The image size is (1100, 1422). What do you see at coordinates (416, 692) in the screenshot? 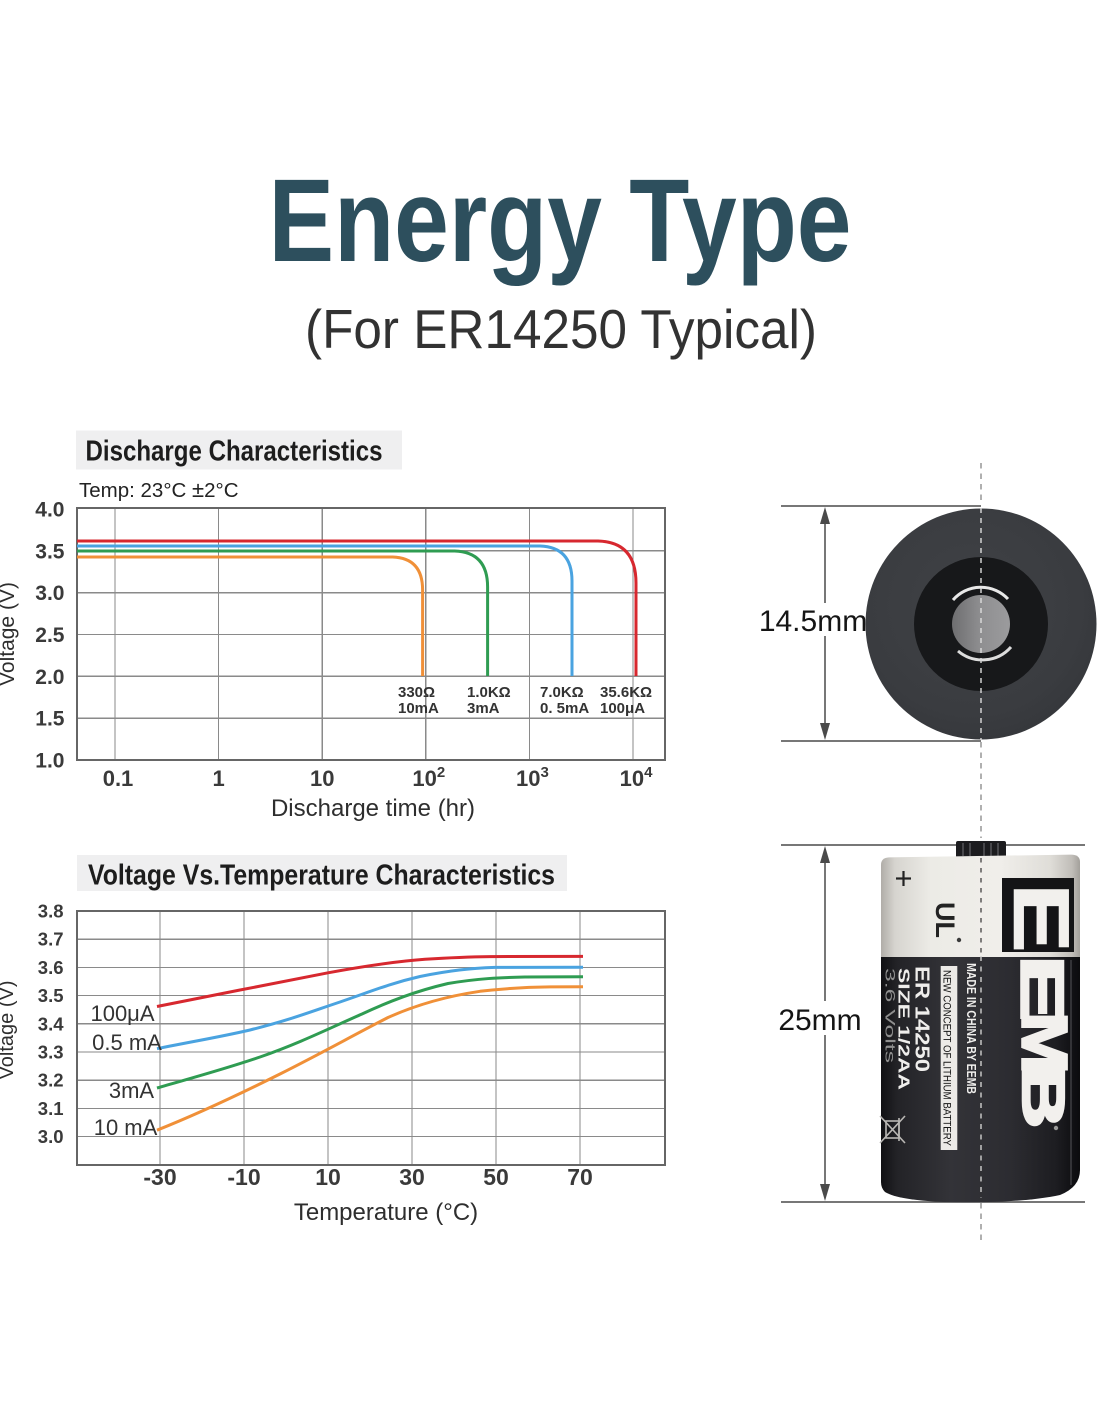
I see `svg-text: 330Ω` at bounding box center [416, 692].